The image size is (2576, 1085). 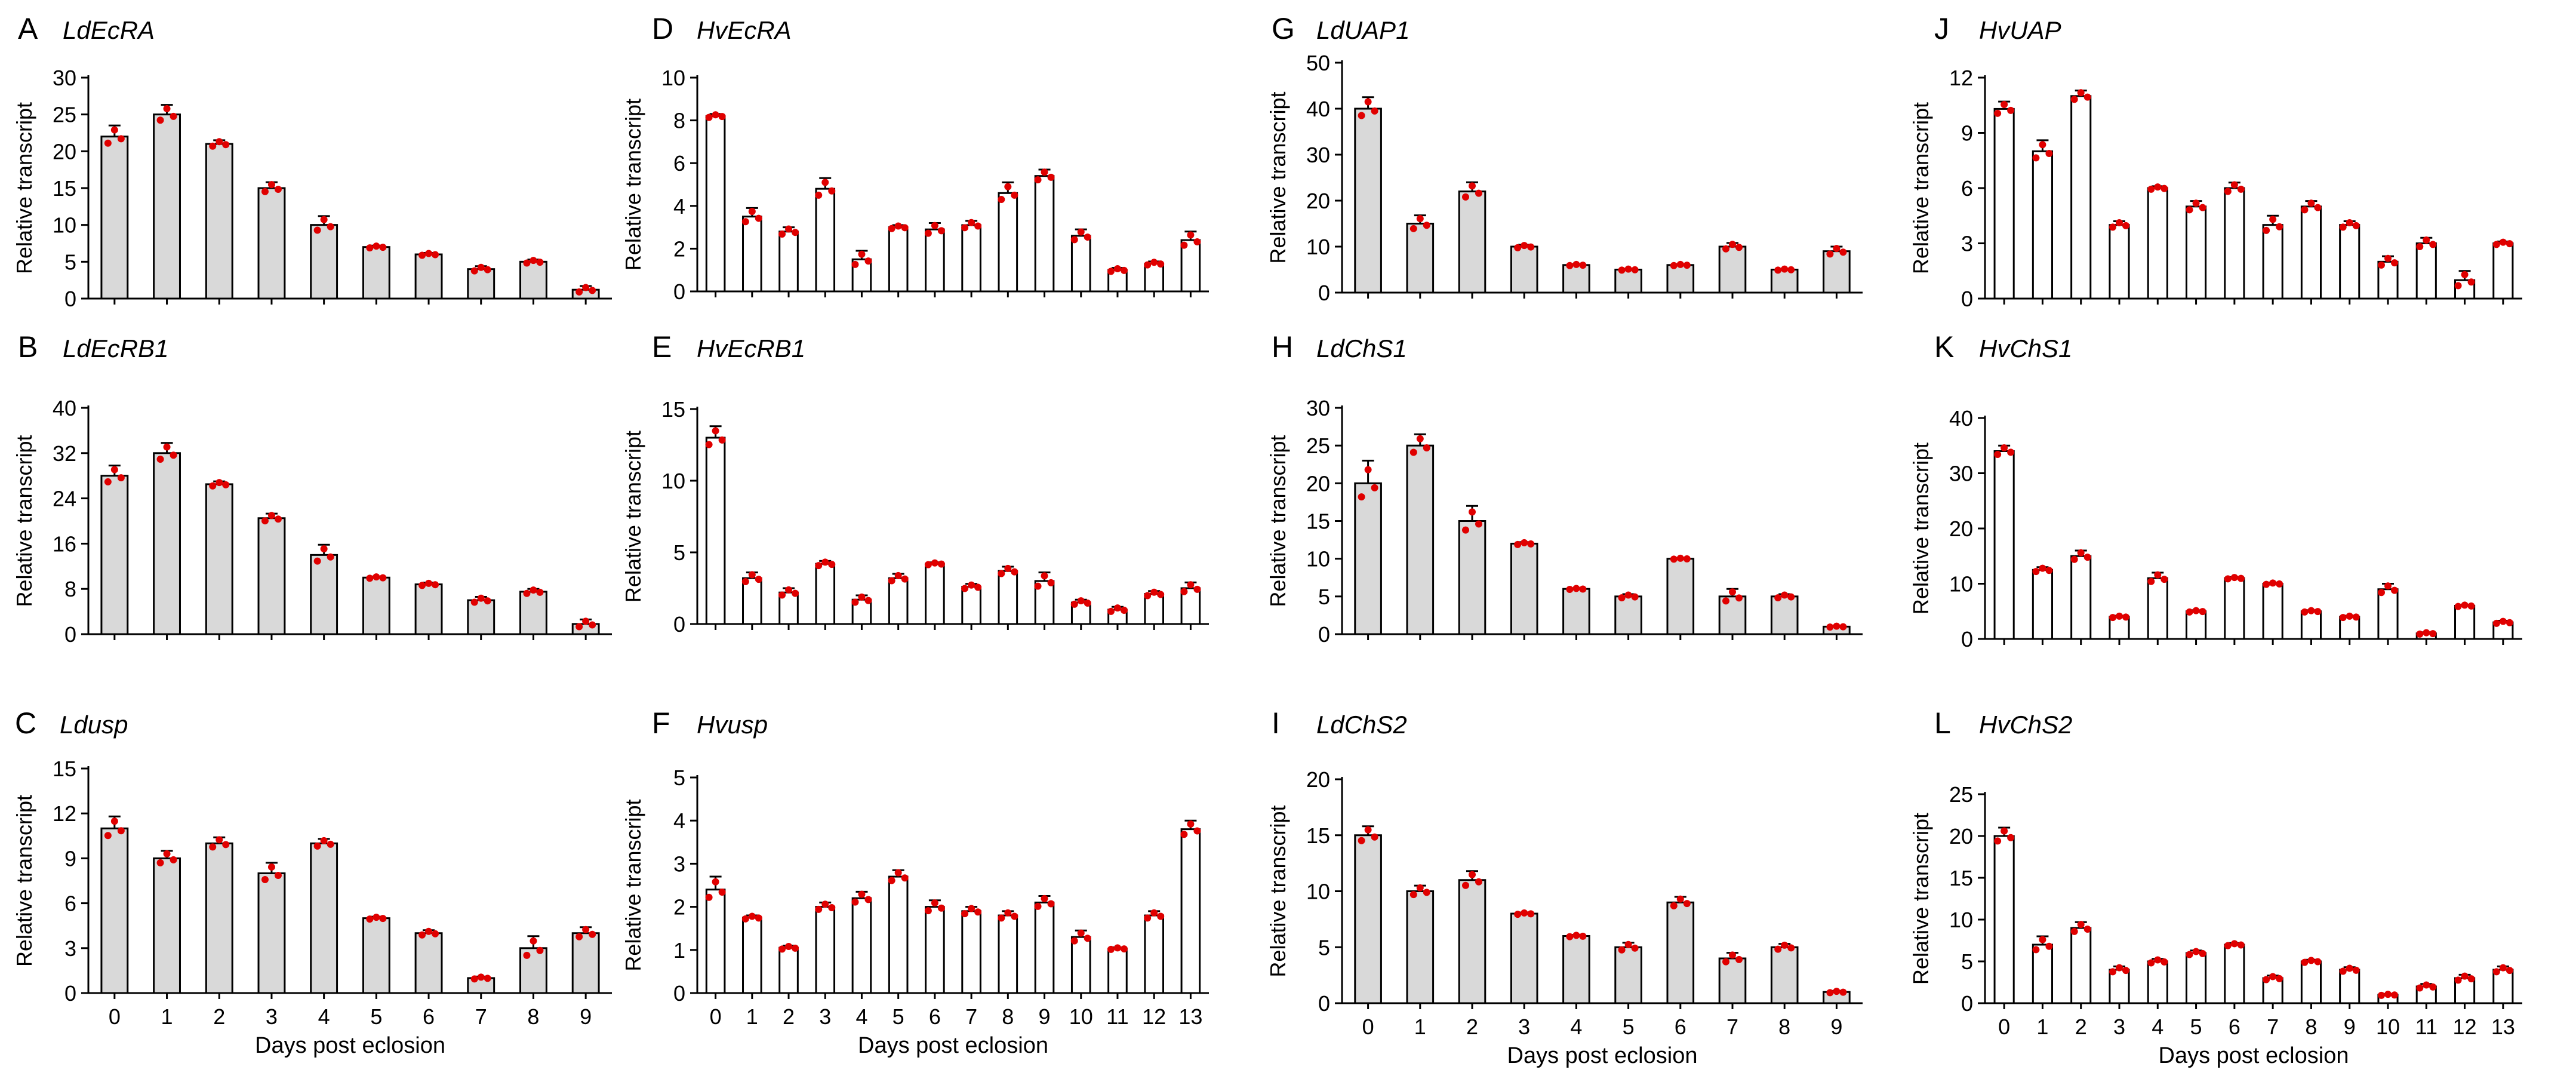 What do you see at coordinates (219, 1016) in the screenshot?
I see `x-tick-label: 2` at bounding box center [219, 1016].